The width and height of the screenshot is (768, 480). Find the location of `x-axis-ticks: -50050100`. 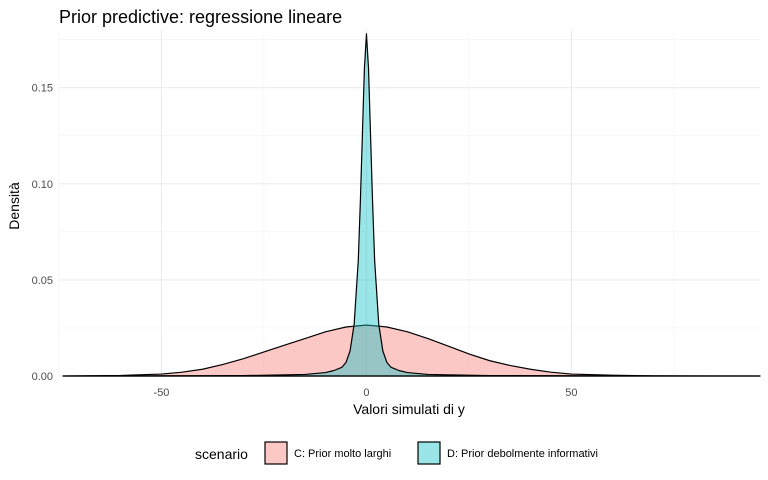

x-axis-ticks: -50050100 is located at coordinates (461, 393).